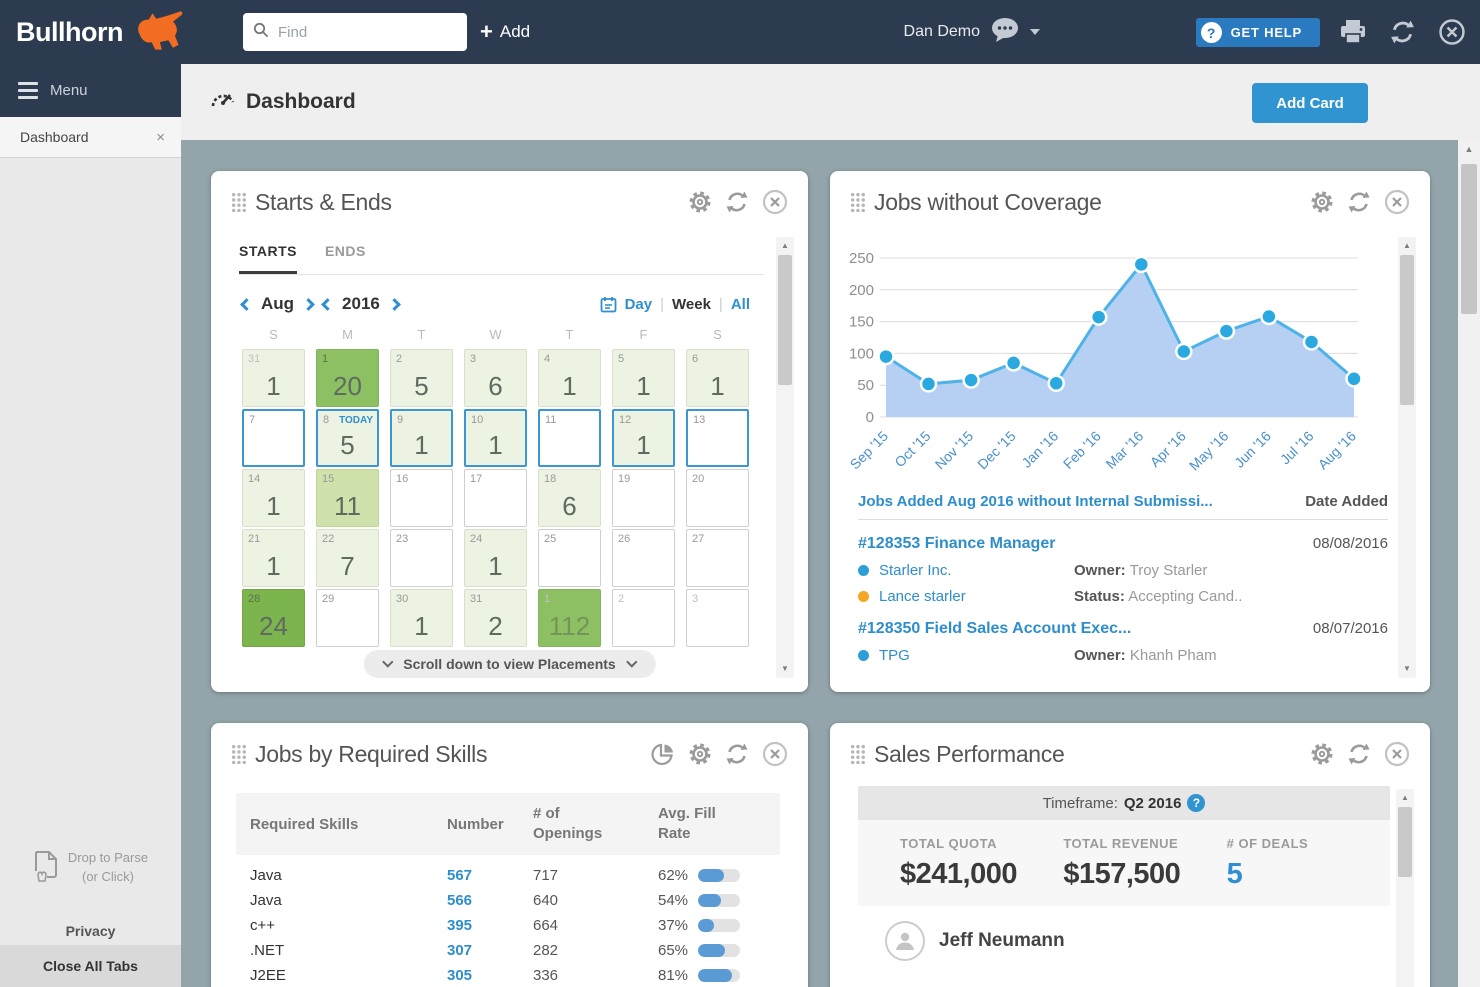  I want to click on calendar-cell: 23, so click(421, 558).